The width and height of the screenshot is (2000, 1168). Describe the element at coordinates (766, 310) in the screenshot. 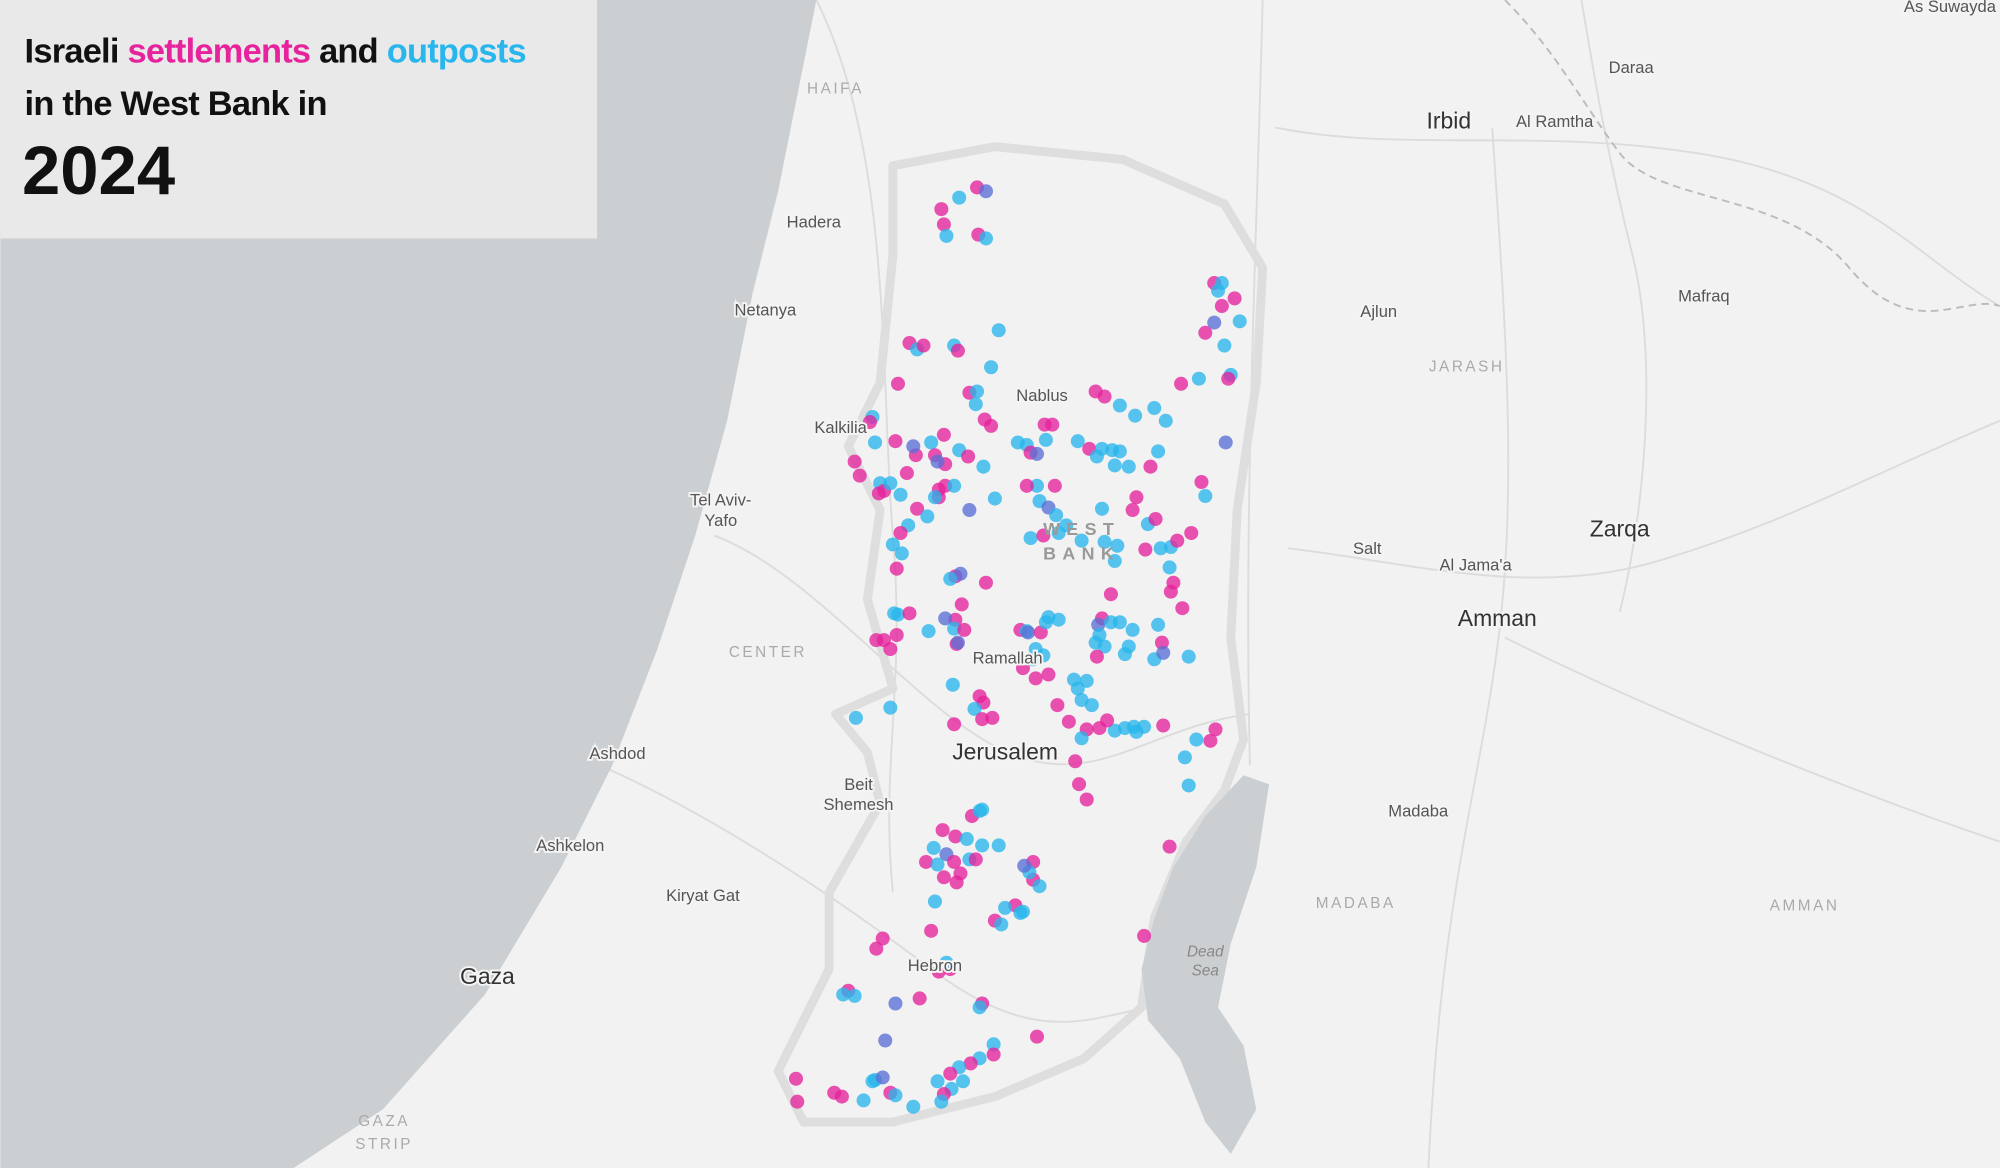

I see `place-label: Netanya` at that location.